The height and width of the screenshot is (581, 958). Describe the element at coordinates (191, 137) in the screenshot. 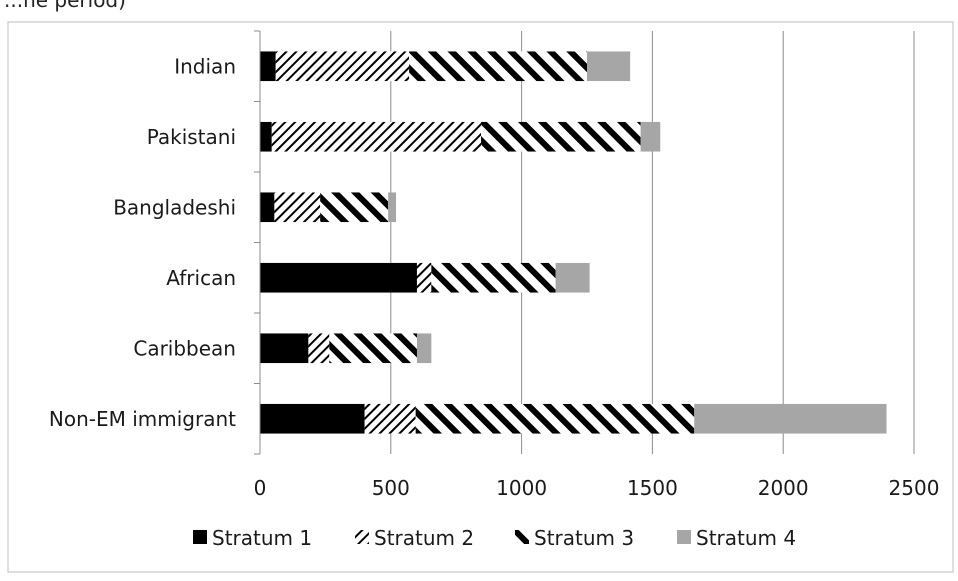

I see `category-label: Pakistani` at that location.